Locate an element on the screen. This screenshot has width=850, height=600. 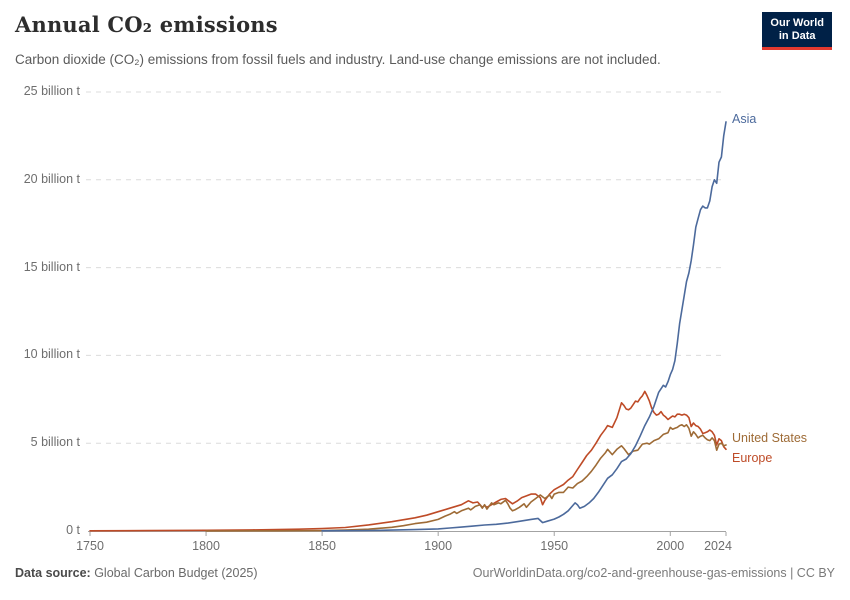
data-source-label: Data source: is located at coordinates (53, 573).